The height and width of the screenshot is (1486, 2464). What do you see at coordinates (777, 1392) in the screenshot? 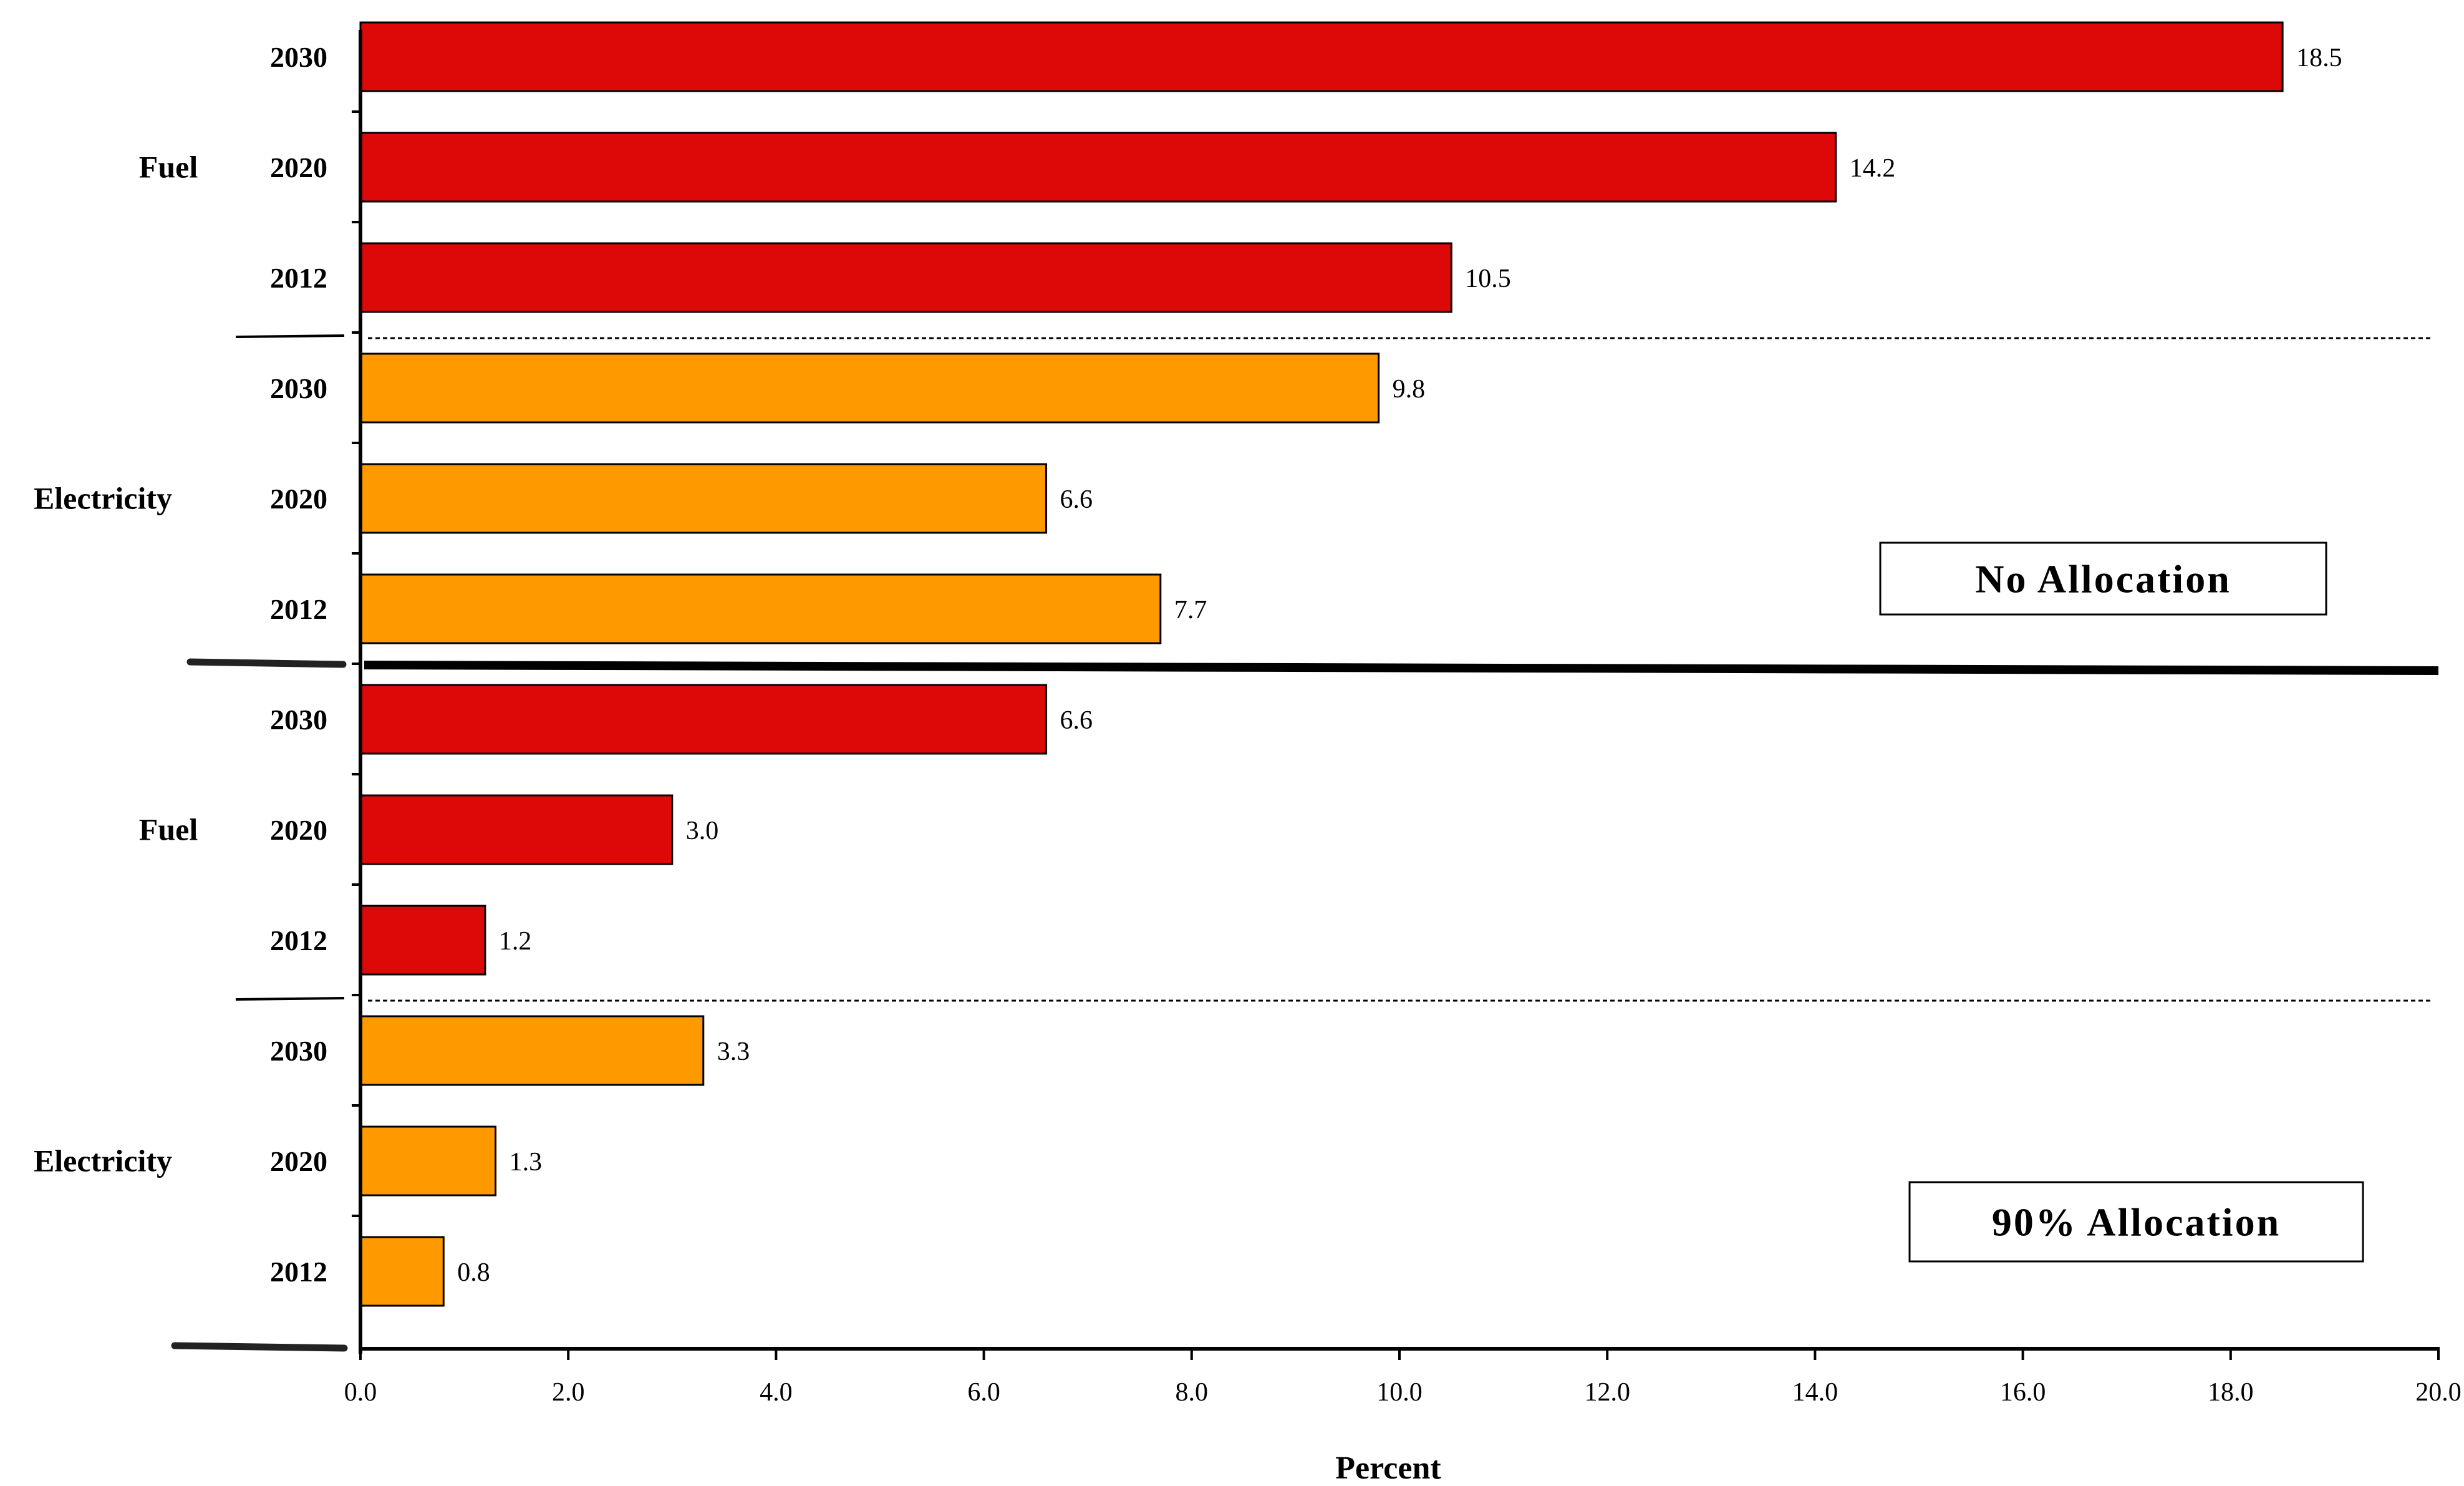
I see `x-tick-label: 4.0` at bounding box center [777, 1392].